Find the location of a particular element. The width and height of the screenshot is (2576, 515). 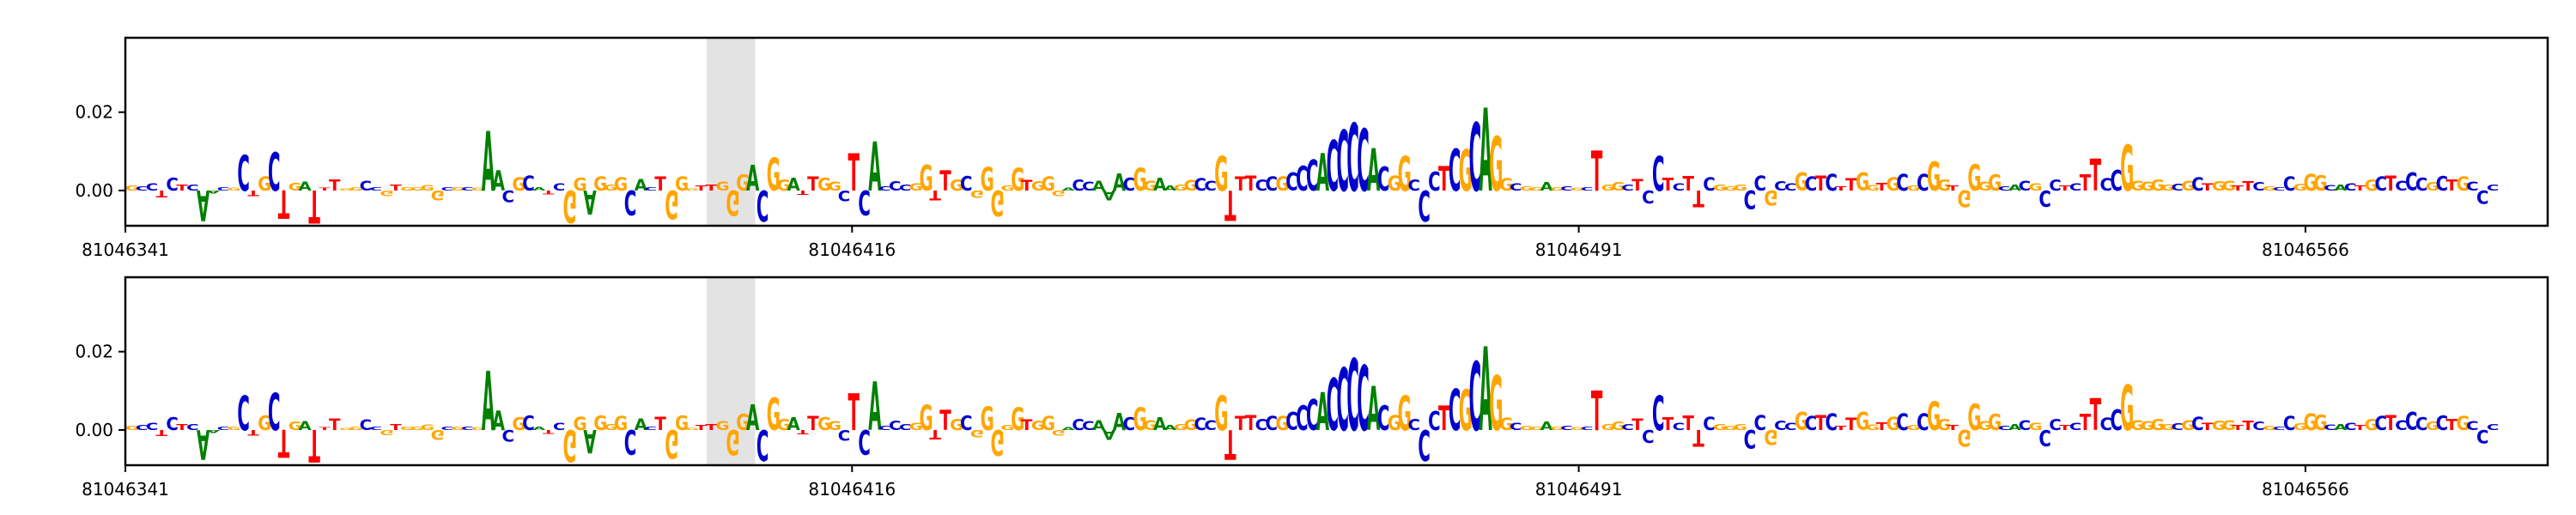

highlight-region is located at coordinates (731, 371).